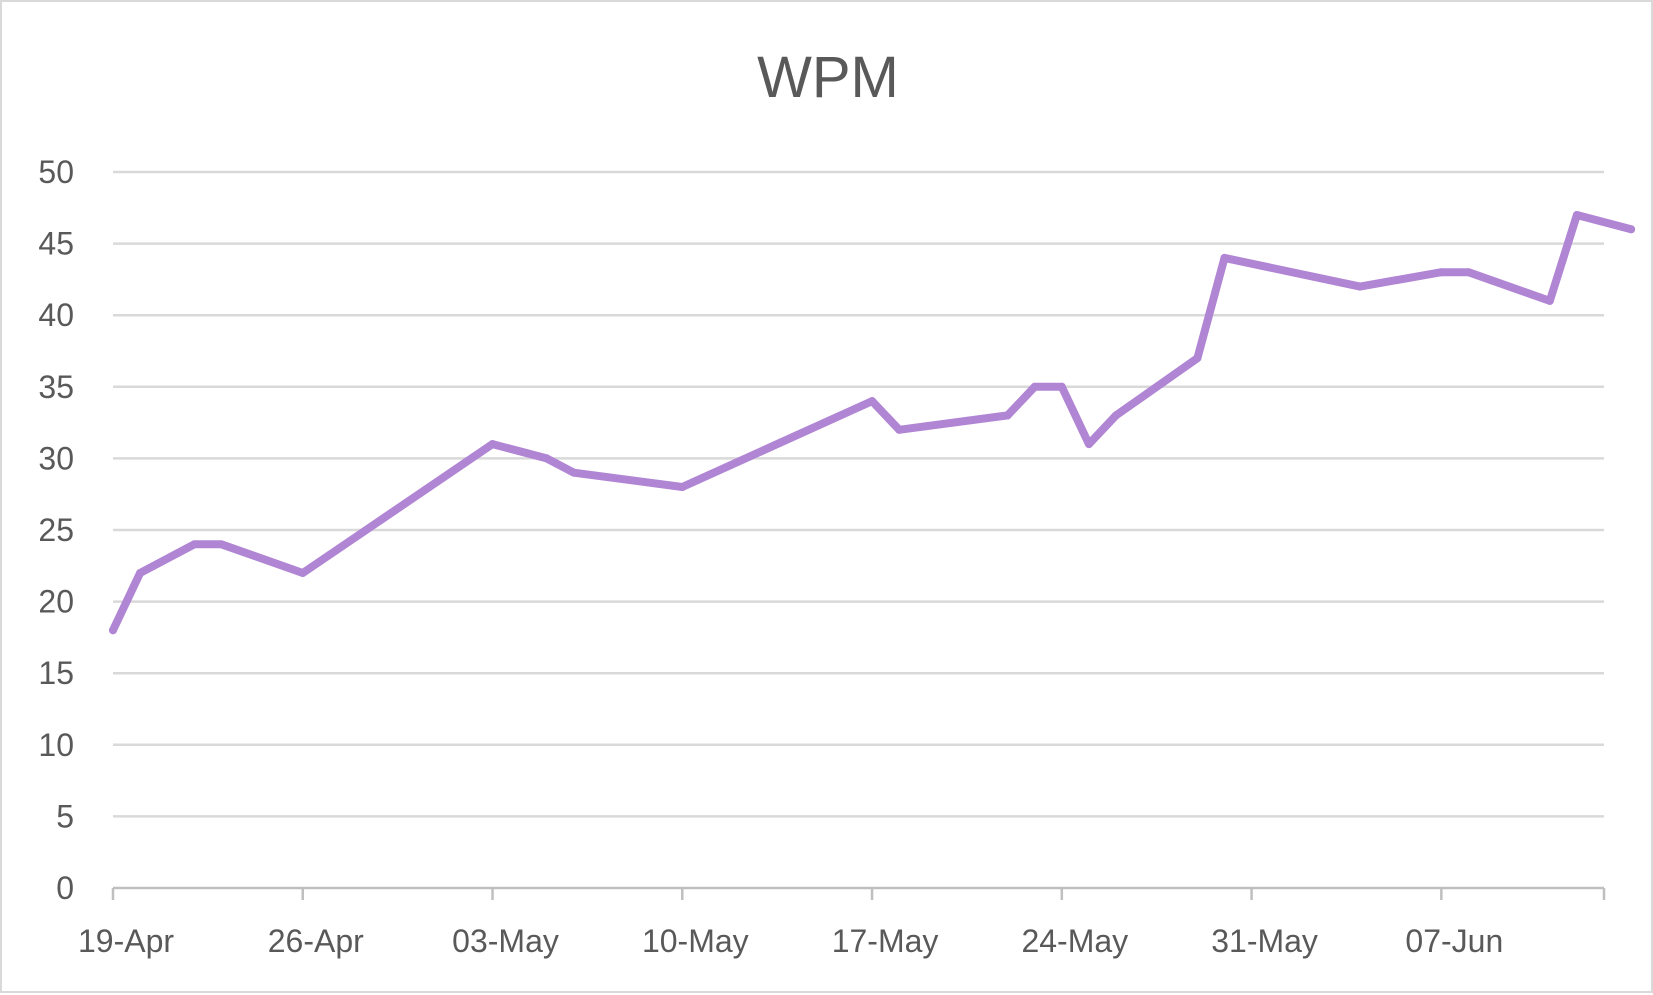 Image resolution: width=1653 pixels, height=995 pixels. I want to click on data-point-22-May, so click(1007, 415).